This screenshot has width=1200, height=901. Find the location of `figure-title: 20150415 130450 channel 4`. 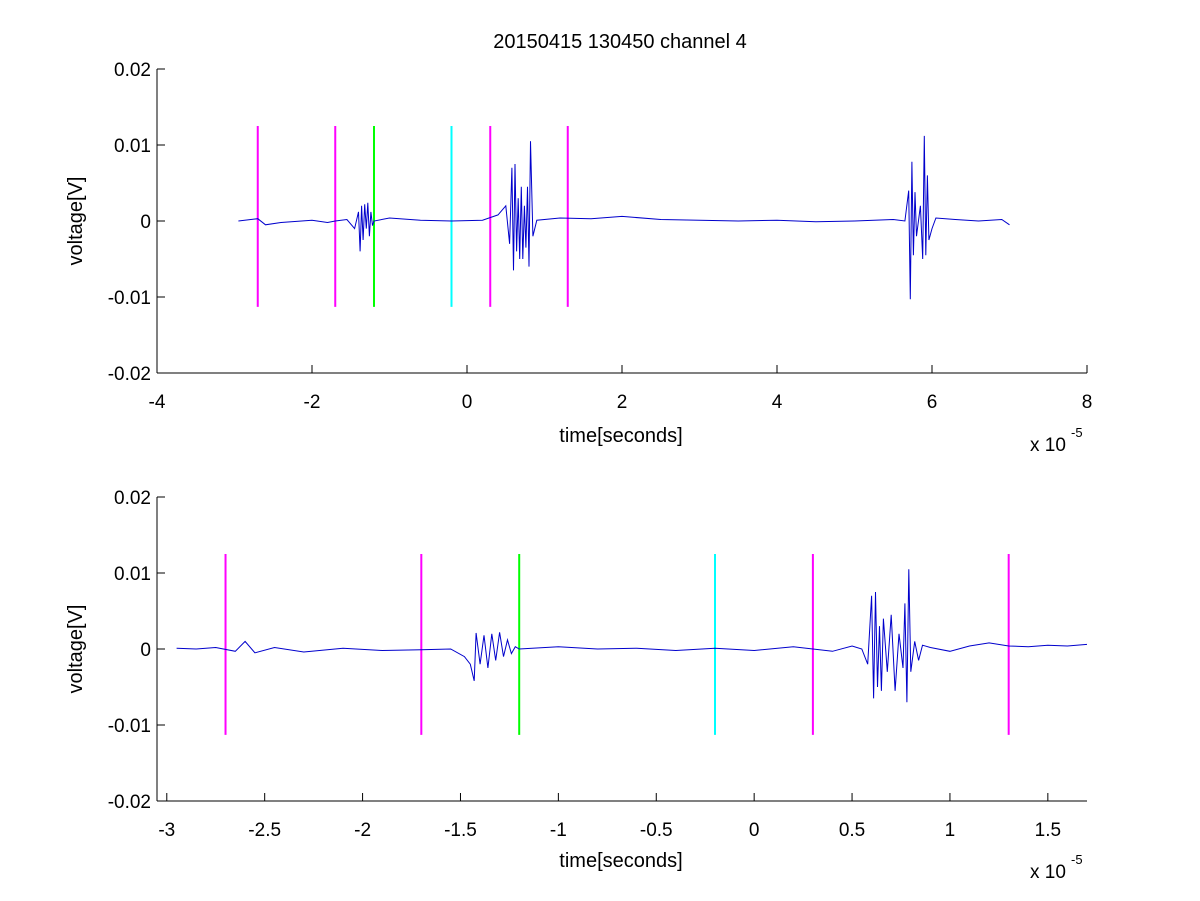

figure-title: 20150415 130450 channel 4 is located at coordinates (620, 42).